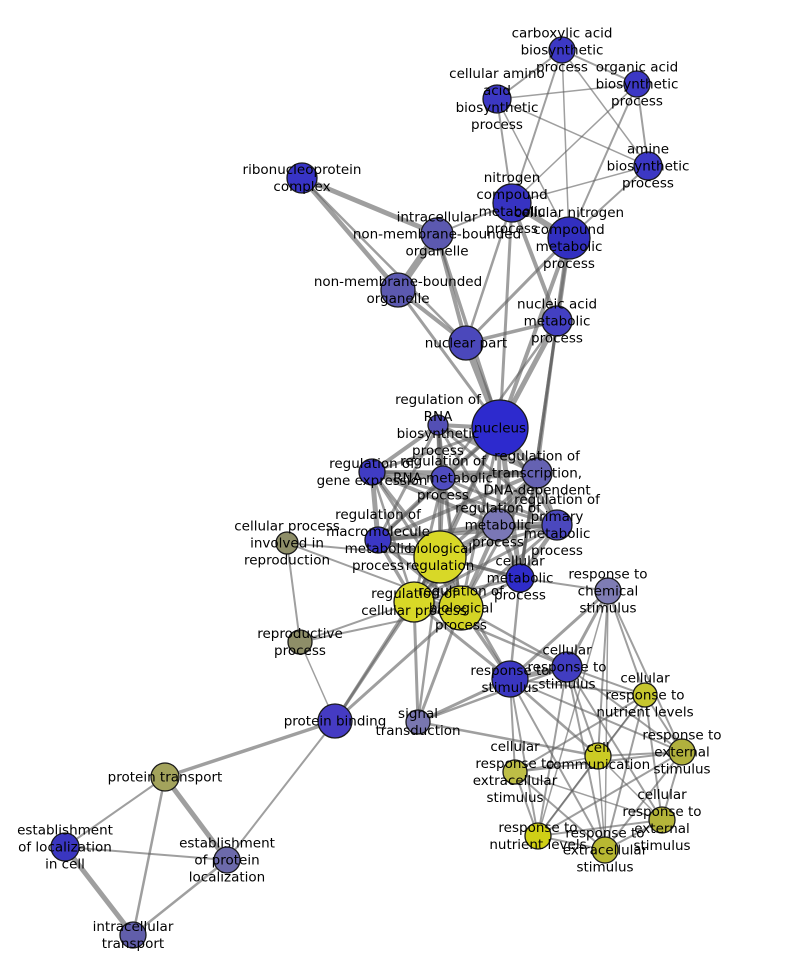  What do you see at coordinates (497, 99) in the screenshot?
I see `node-caab` at bounding box center [497, 99].